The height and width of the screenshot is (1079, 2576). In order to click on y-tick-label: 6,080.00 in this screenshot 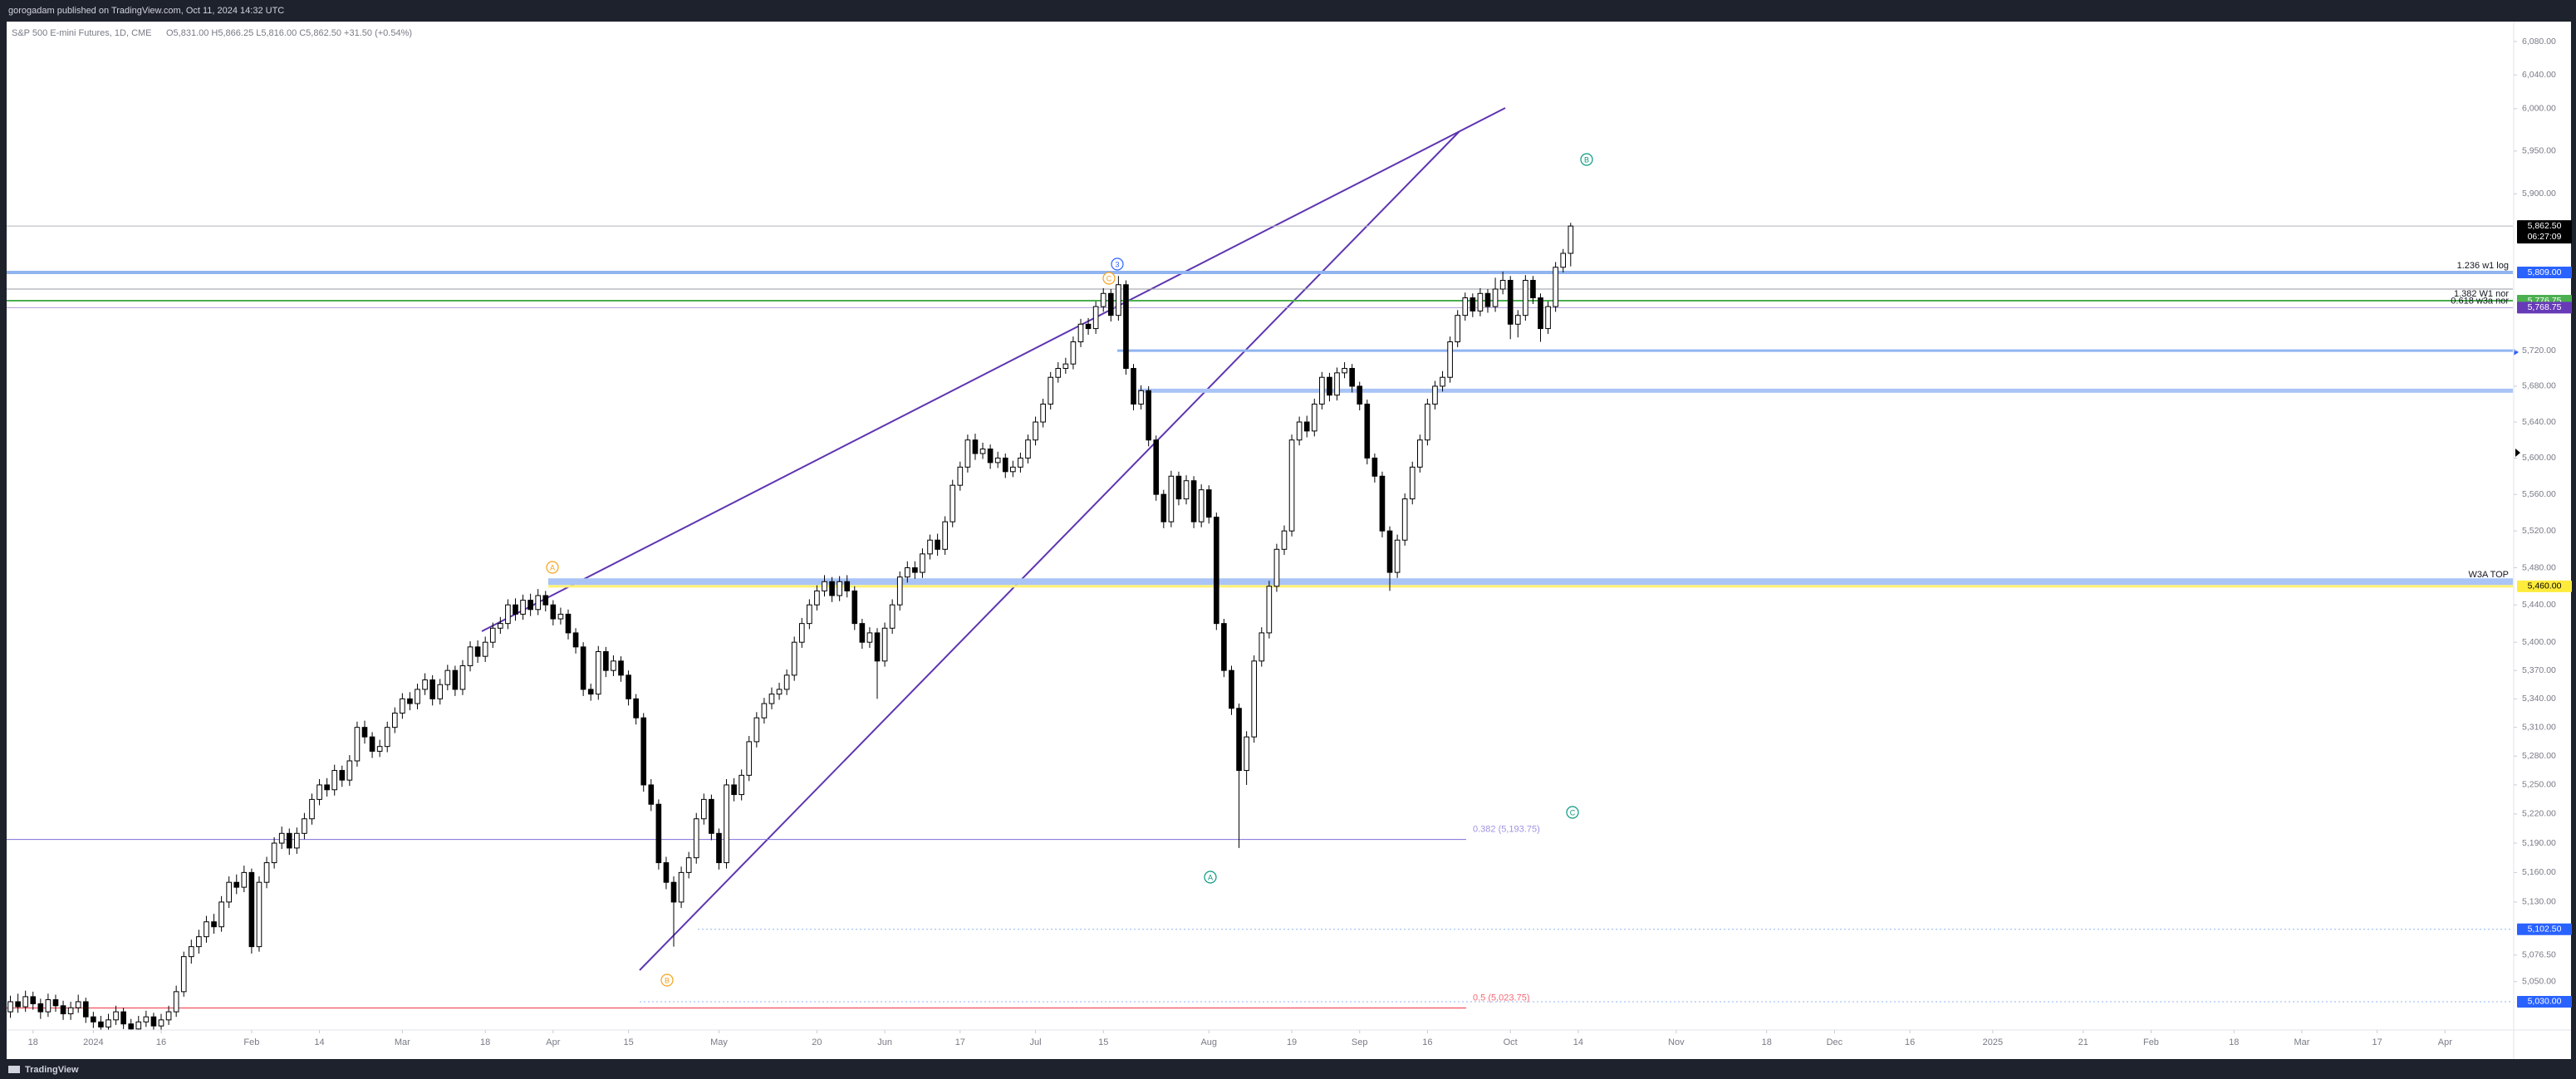, I will do `click(2539, 42)`.